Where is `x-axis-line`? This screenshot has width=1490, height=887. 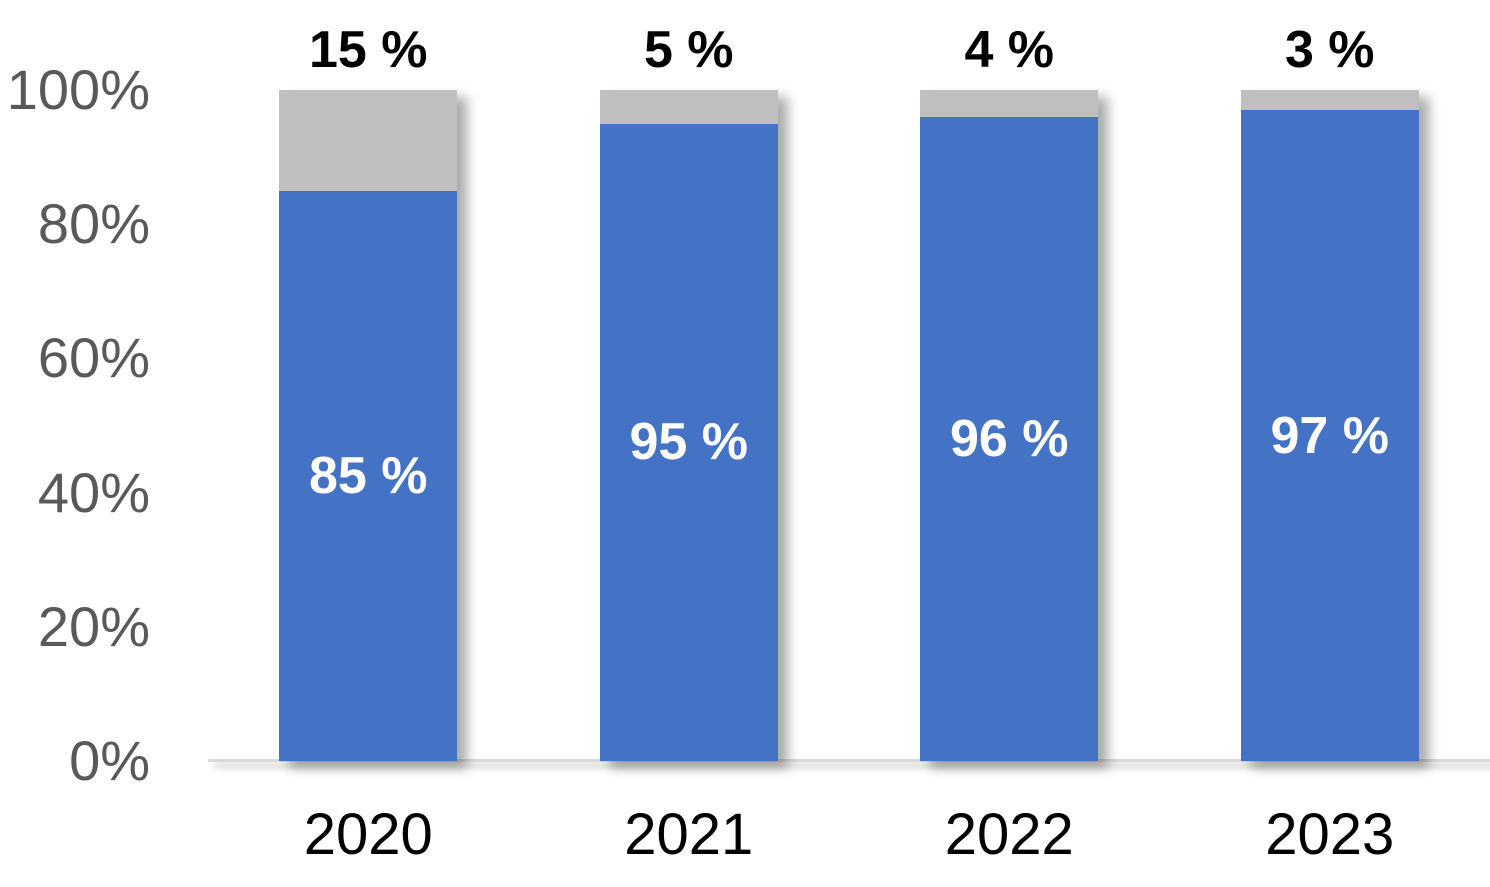 x-axis-line is located at coordinates (849, 760).